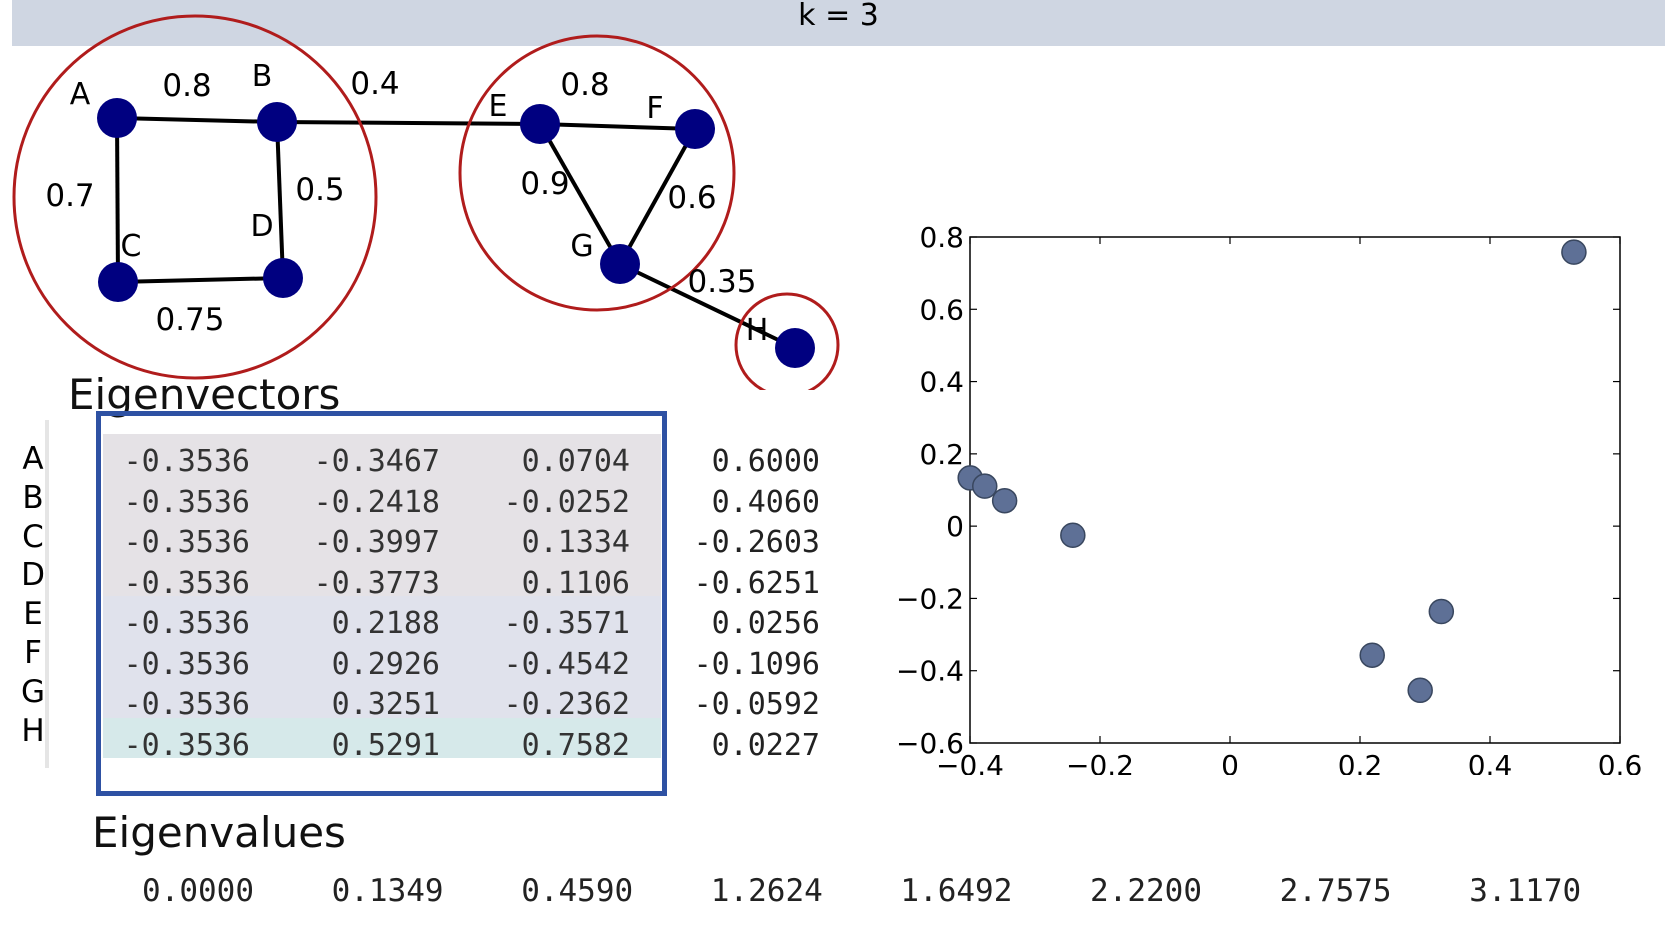 Image resolution: width=1665 pixels, height=929 pixels. Describe the element at coordinates (575, 542) in the screenshot. I see `eigenvector-cell: 0.1334` at that location.